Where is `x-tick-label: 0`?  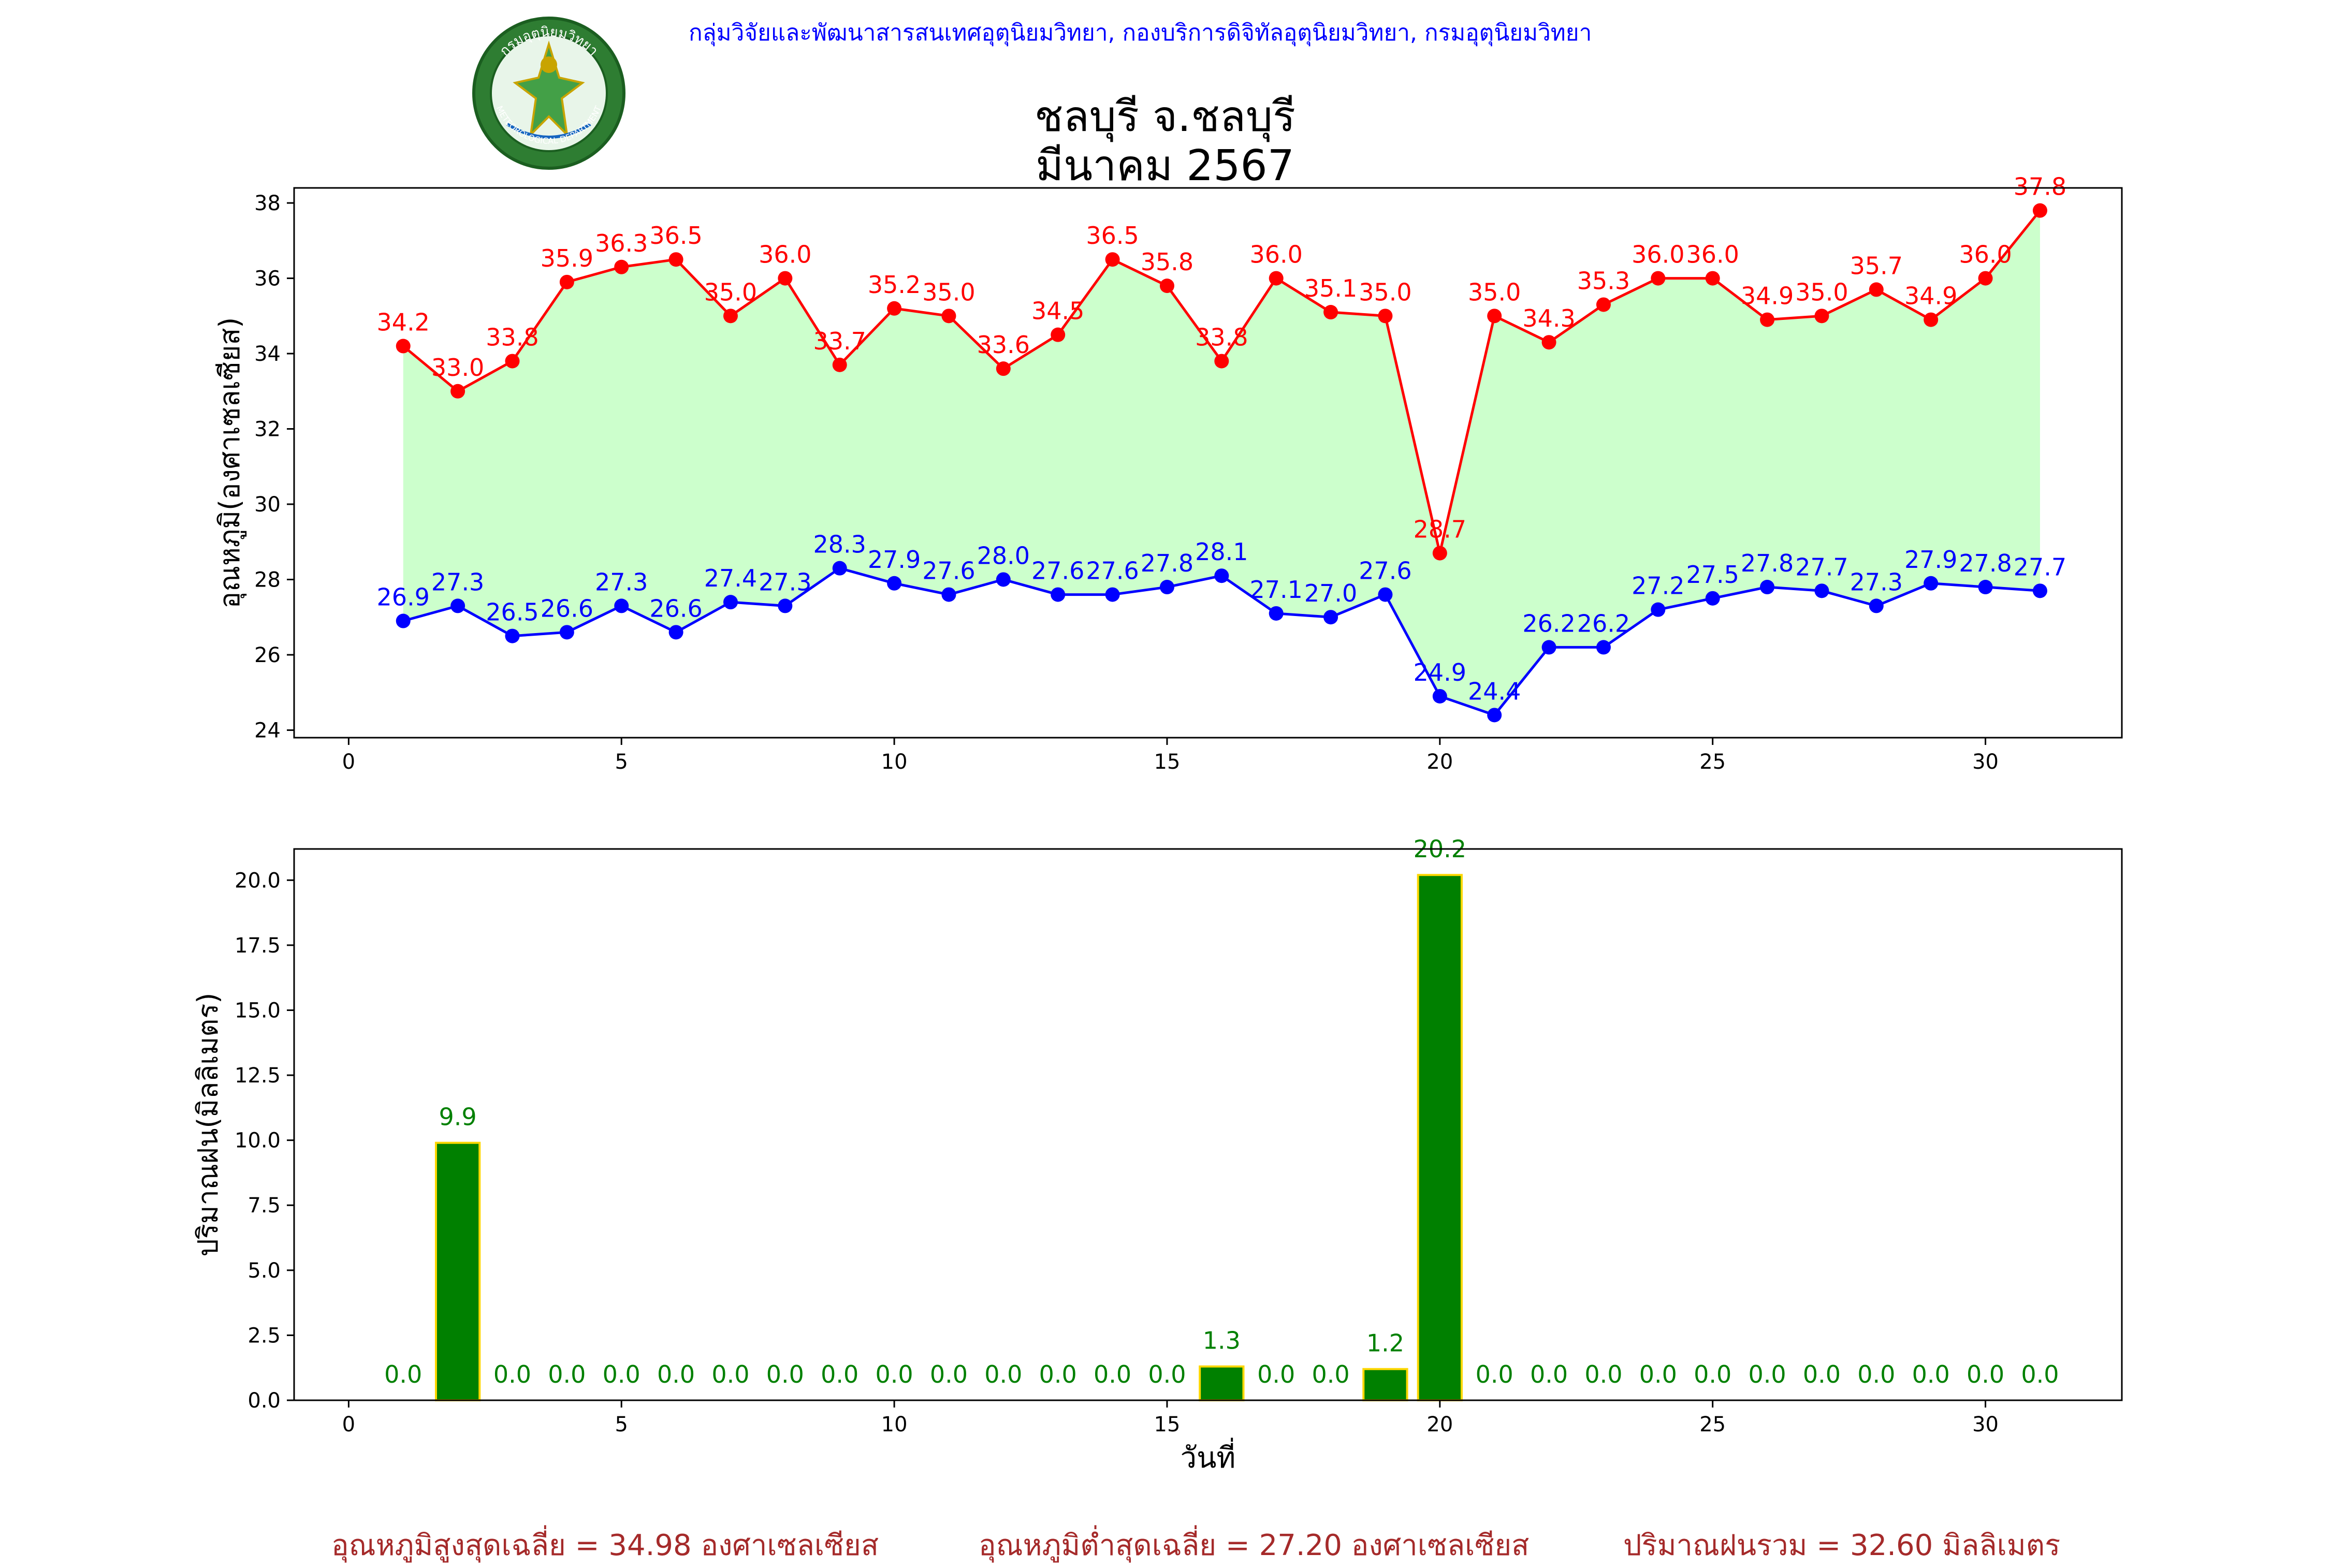 x-tick-label: 0 is located at coordinates (348, 762).